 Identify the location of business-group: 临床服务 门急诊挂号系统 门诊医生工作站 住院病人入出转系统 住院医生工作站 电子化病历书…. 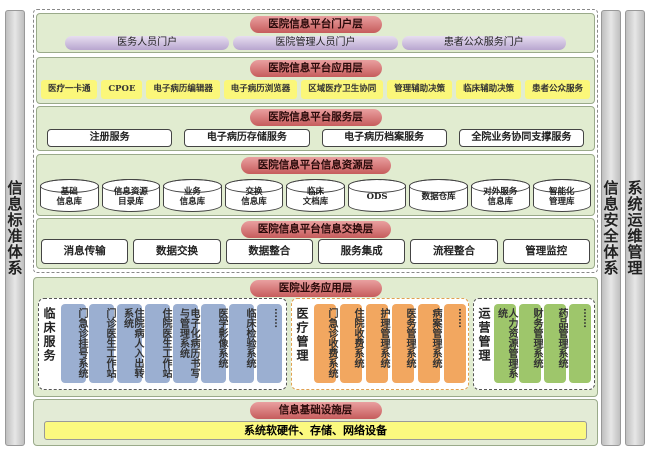
(162, 344).